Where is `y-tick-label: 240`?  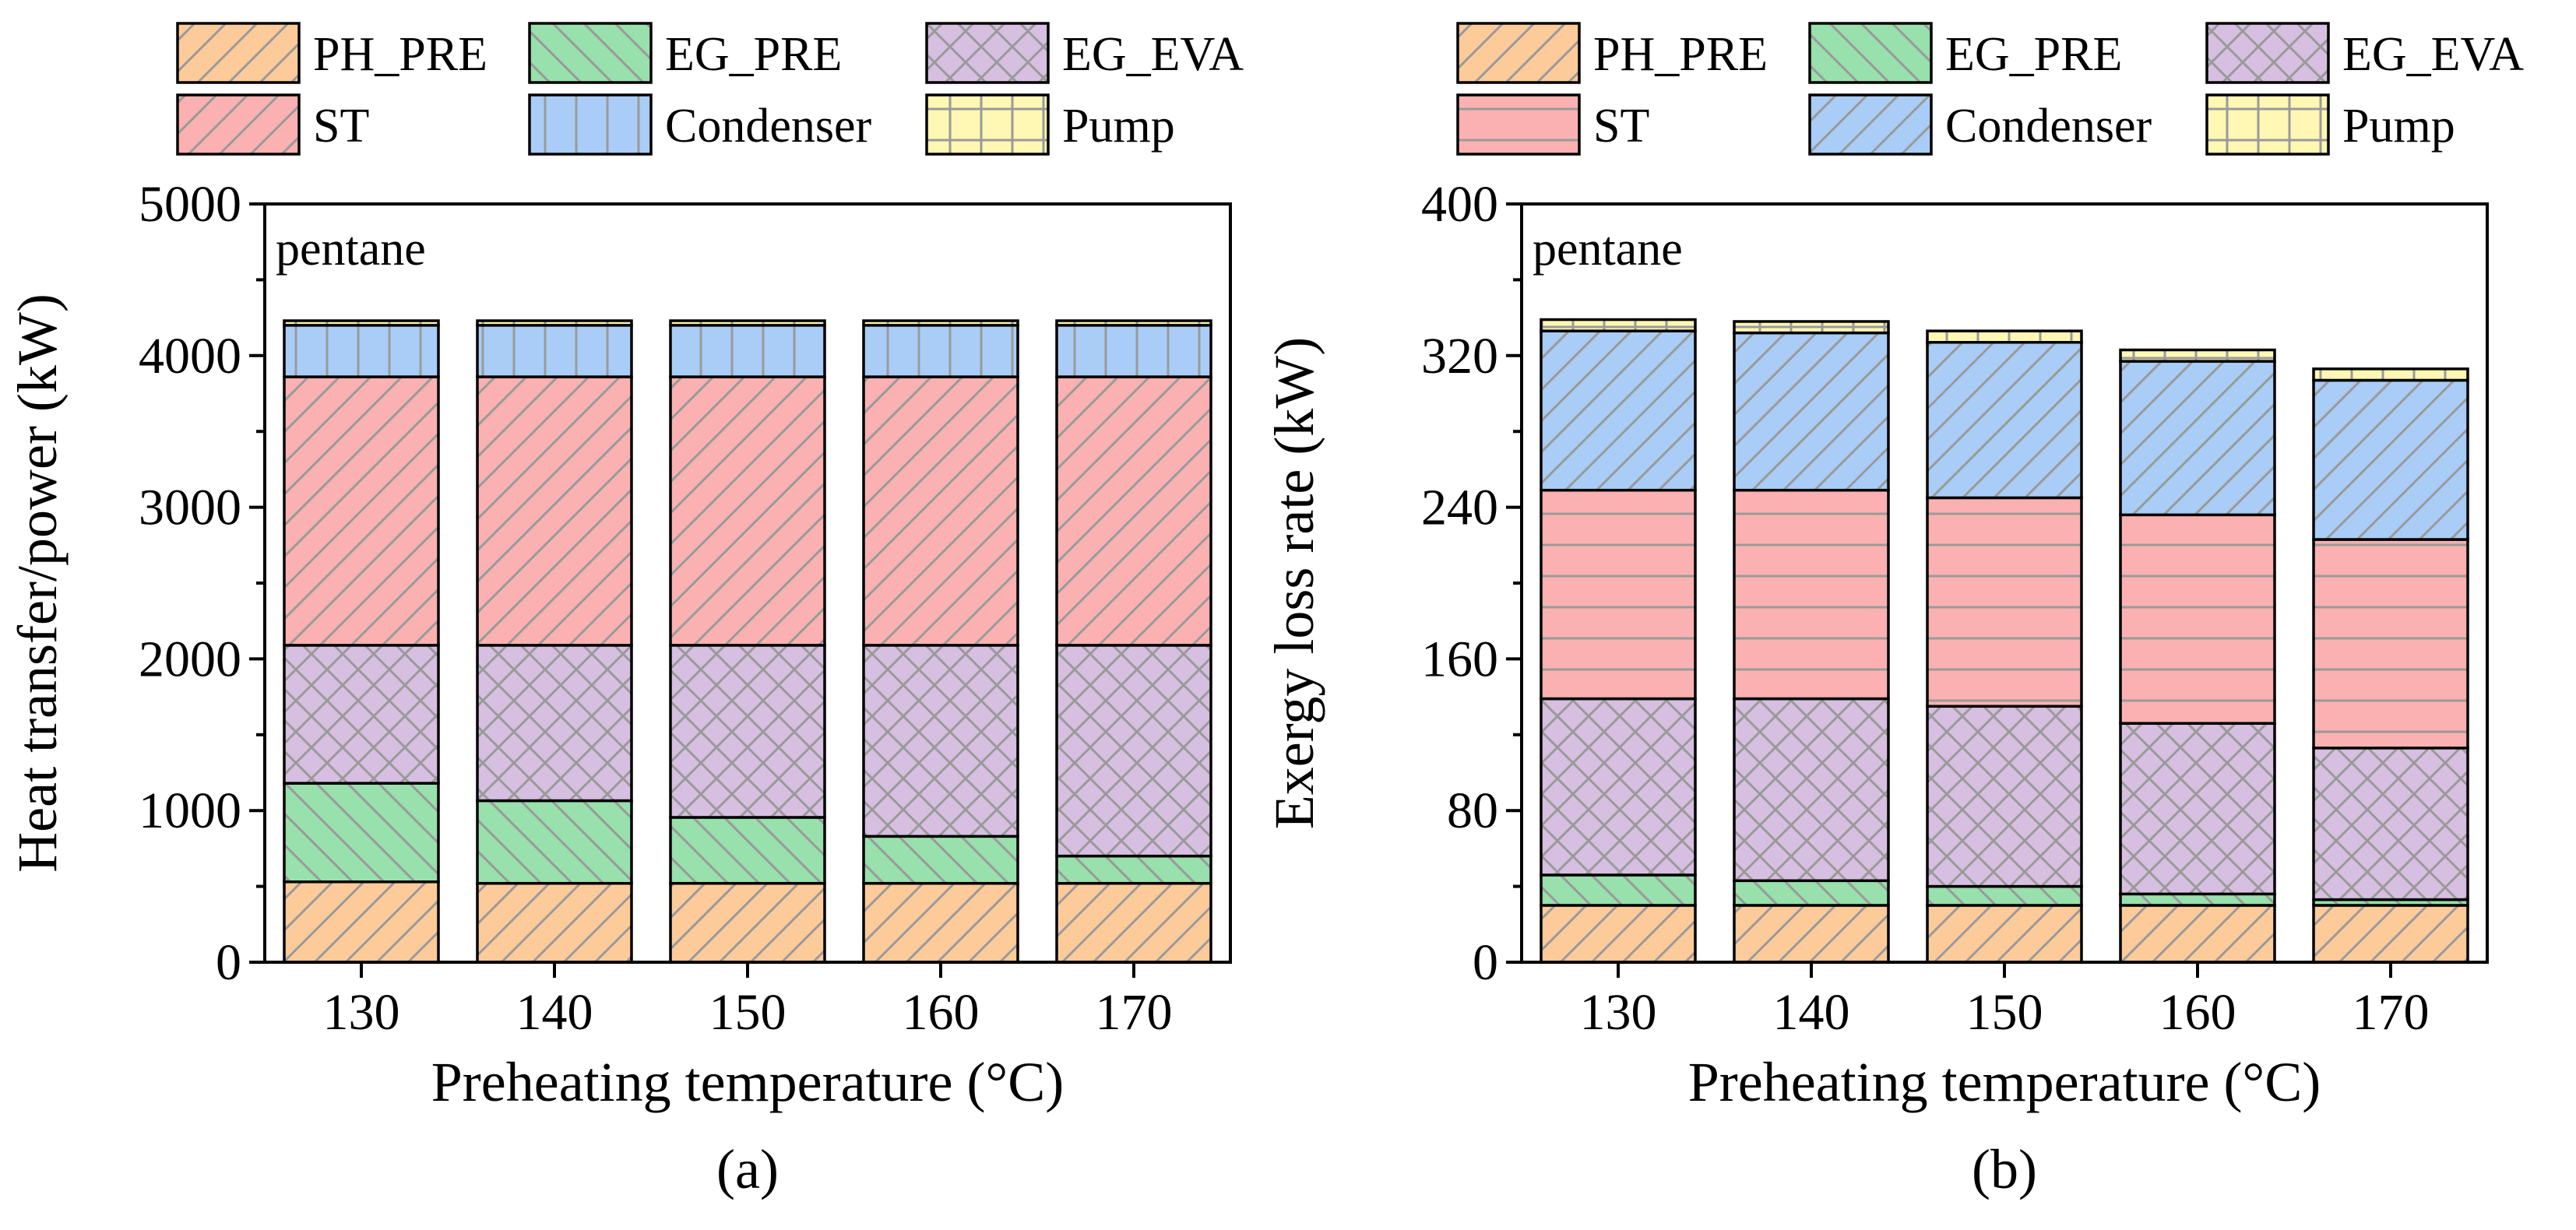 y-tick-label: 240 is located at coordinates (1459, 508).